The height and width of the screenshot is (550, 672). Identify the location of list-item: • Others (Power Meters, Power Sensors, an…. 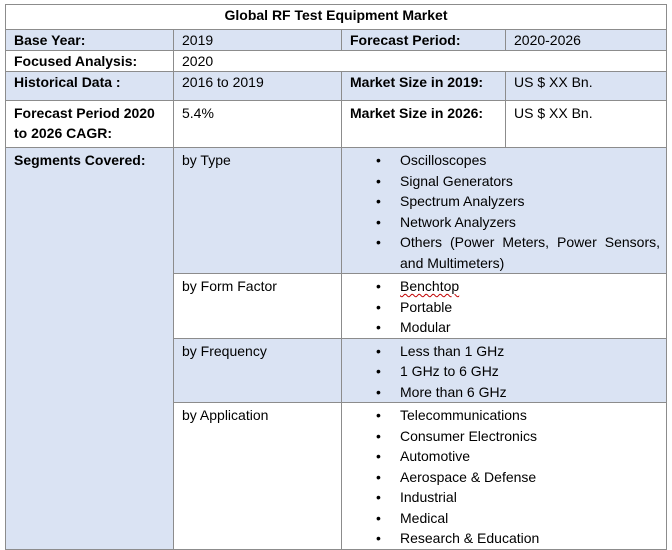
(518, 252).